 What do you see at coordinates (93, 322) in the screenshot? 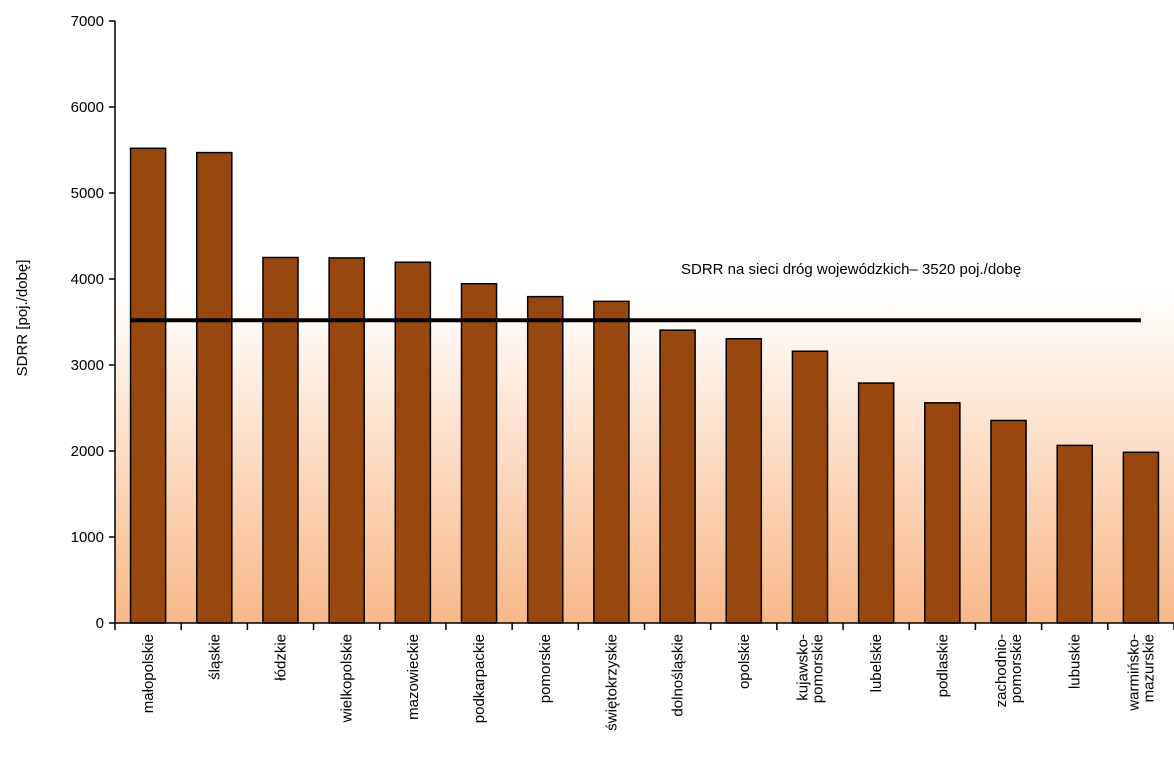
I see `y-ticks-group: 0 1000 2000 3000 4000 5000 6000 7000` at bounding box center [93, 322].